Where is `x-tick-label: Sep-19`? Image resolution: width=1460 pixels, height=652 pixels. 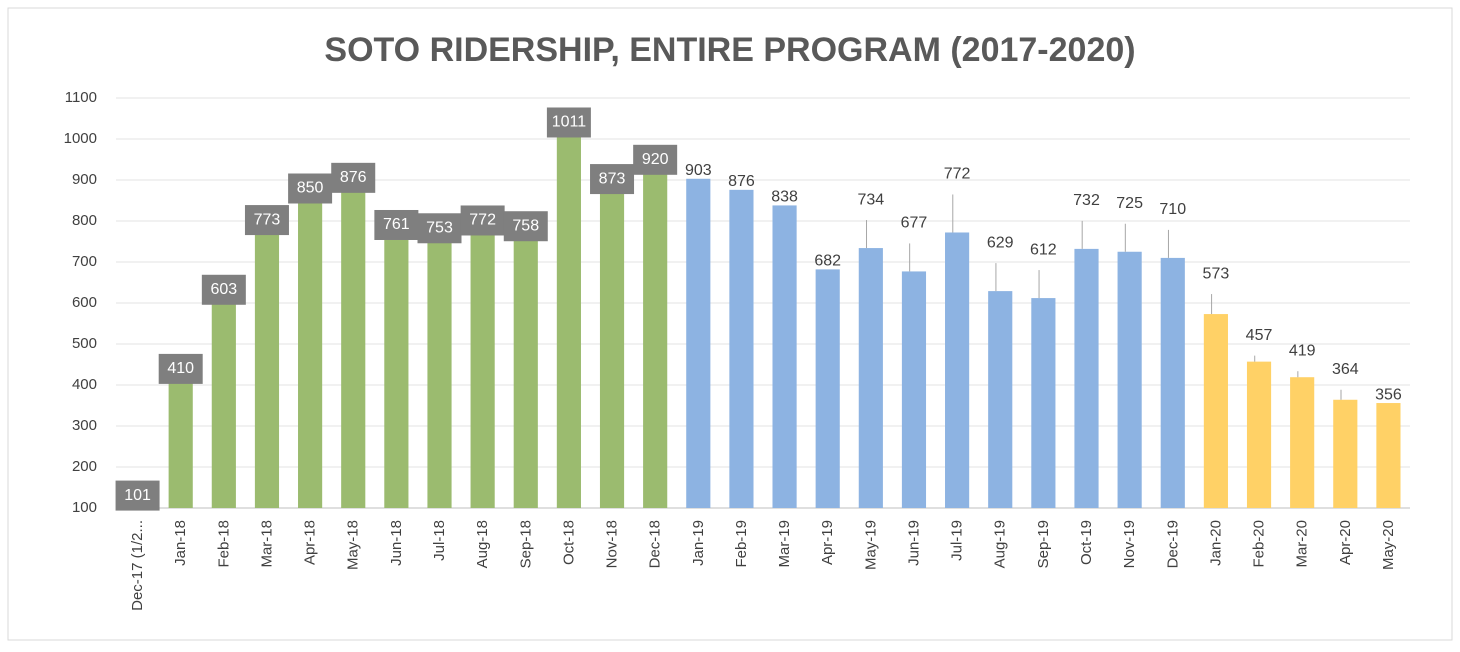 x-tick-label: Sep-19 is located at coordinates (1043, 544).